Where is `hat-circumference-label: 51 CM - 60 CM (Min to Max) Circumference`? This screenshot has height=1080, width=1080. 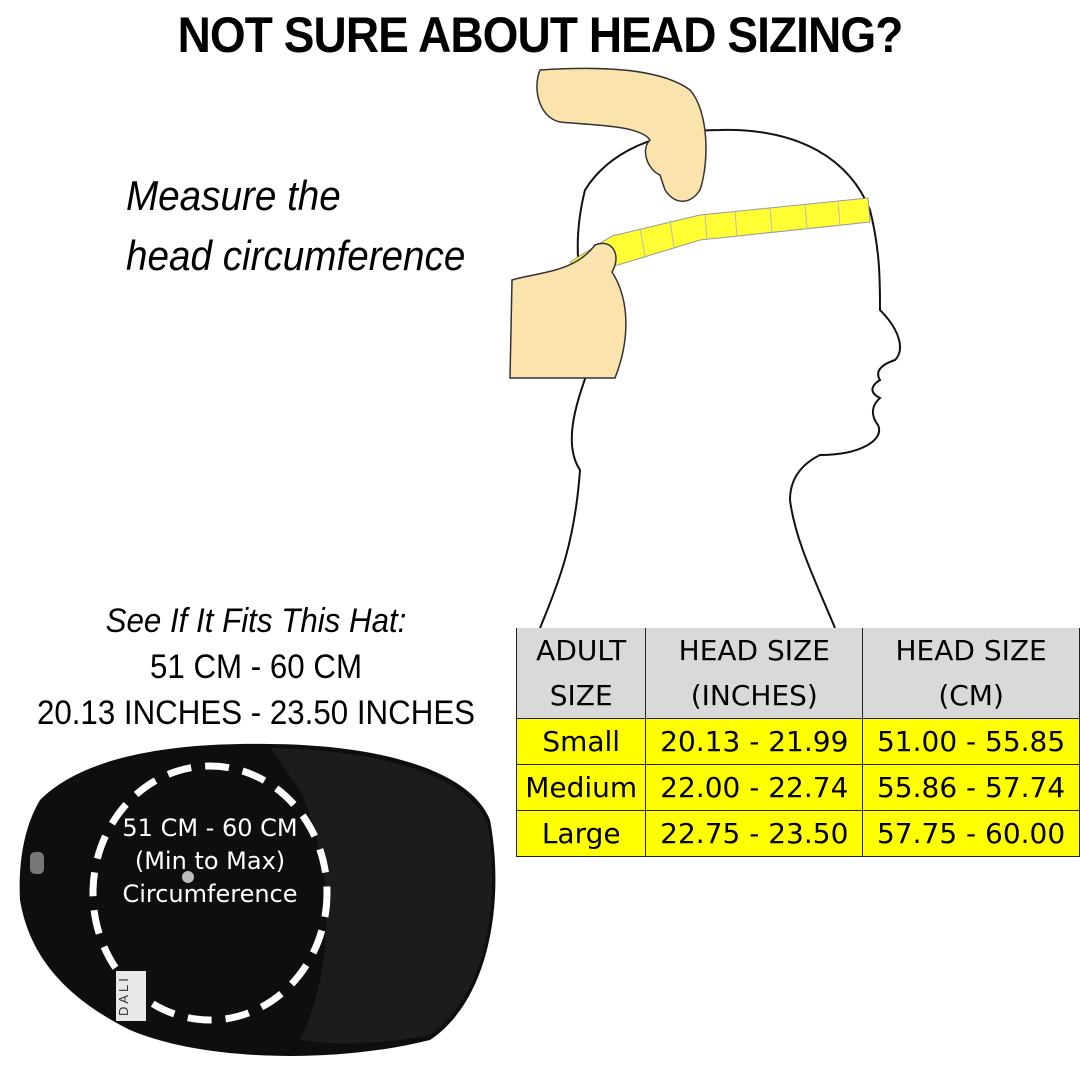 hat-circumference-label: 51 CM - 60 CM (Min to Max) Circumference is located at coordinates (210, 861).